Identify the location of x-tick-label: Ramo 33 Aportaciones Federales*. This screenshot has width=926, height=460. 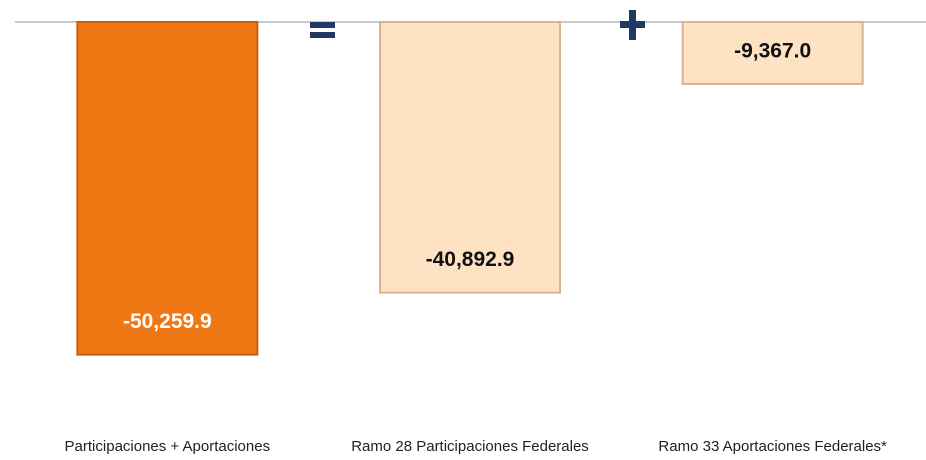
(772, 446).